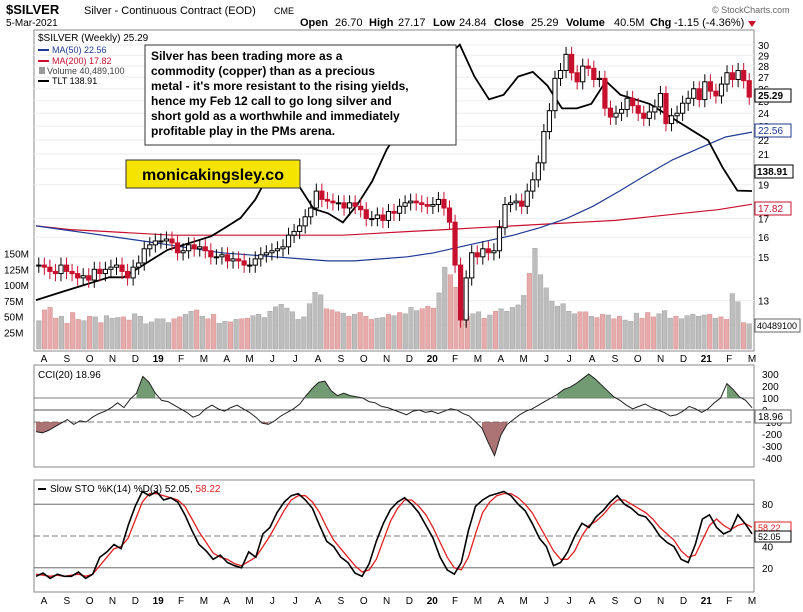  What do you see at coordinates (455, 359) in the screenshot?
I see `x-tick-label: F` at bounding box center [455, 359].